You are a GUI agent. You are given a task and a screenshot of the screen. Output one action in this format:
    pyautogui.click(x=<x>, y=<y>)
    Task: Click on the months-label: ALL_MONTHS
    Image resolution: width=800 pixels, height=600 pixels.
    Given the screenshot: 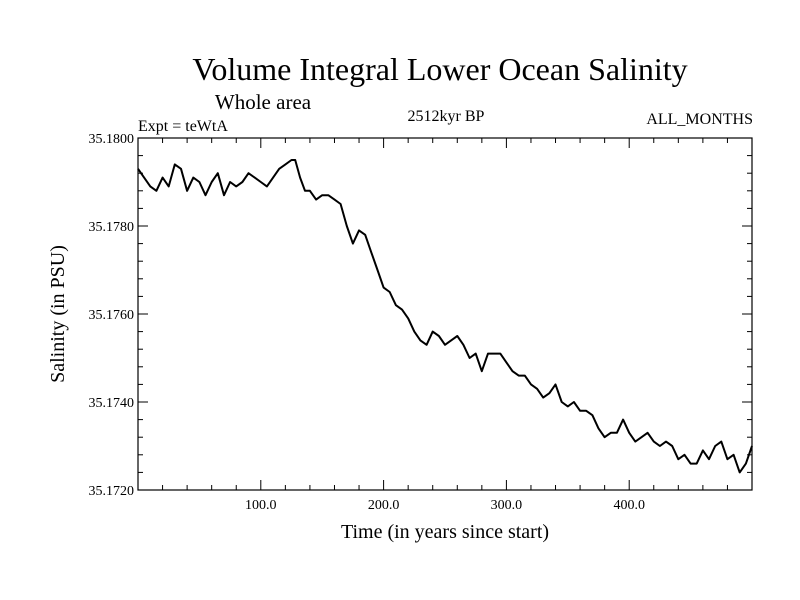 What is the action you would take?
    pyautogui.click(x=699, y=119)
    